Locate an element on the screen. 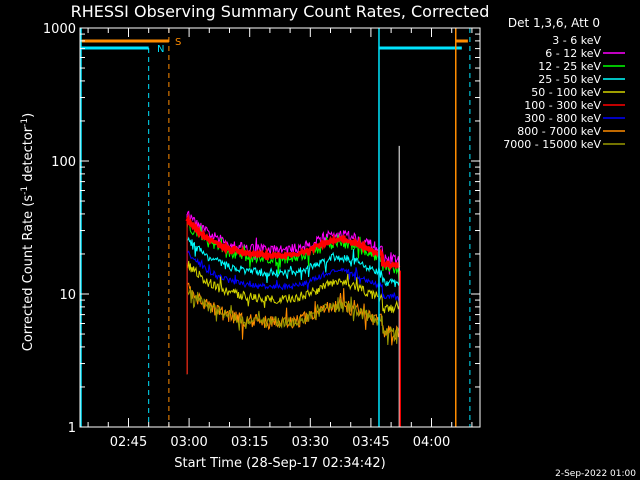  y-tick-label: 1 is located at coordinates (72, 428).